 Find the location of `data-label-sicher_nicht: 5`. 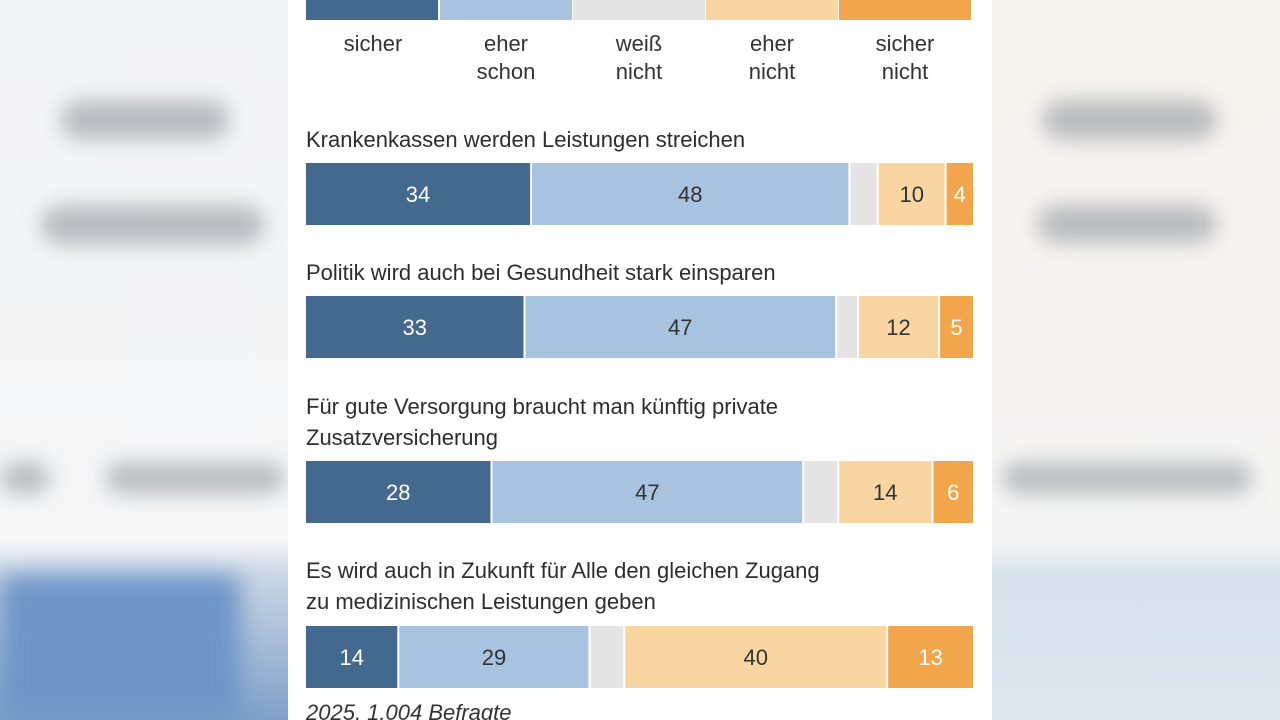

data-label-sicher_nicht: 5 is located at coordinates (956, 327).